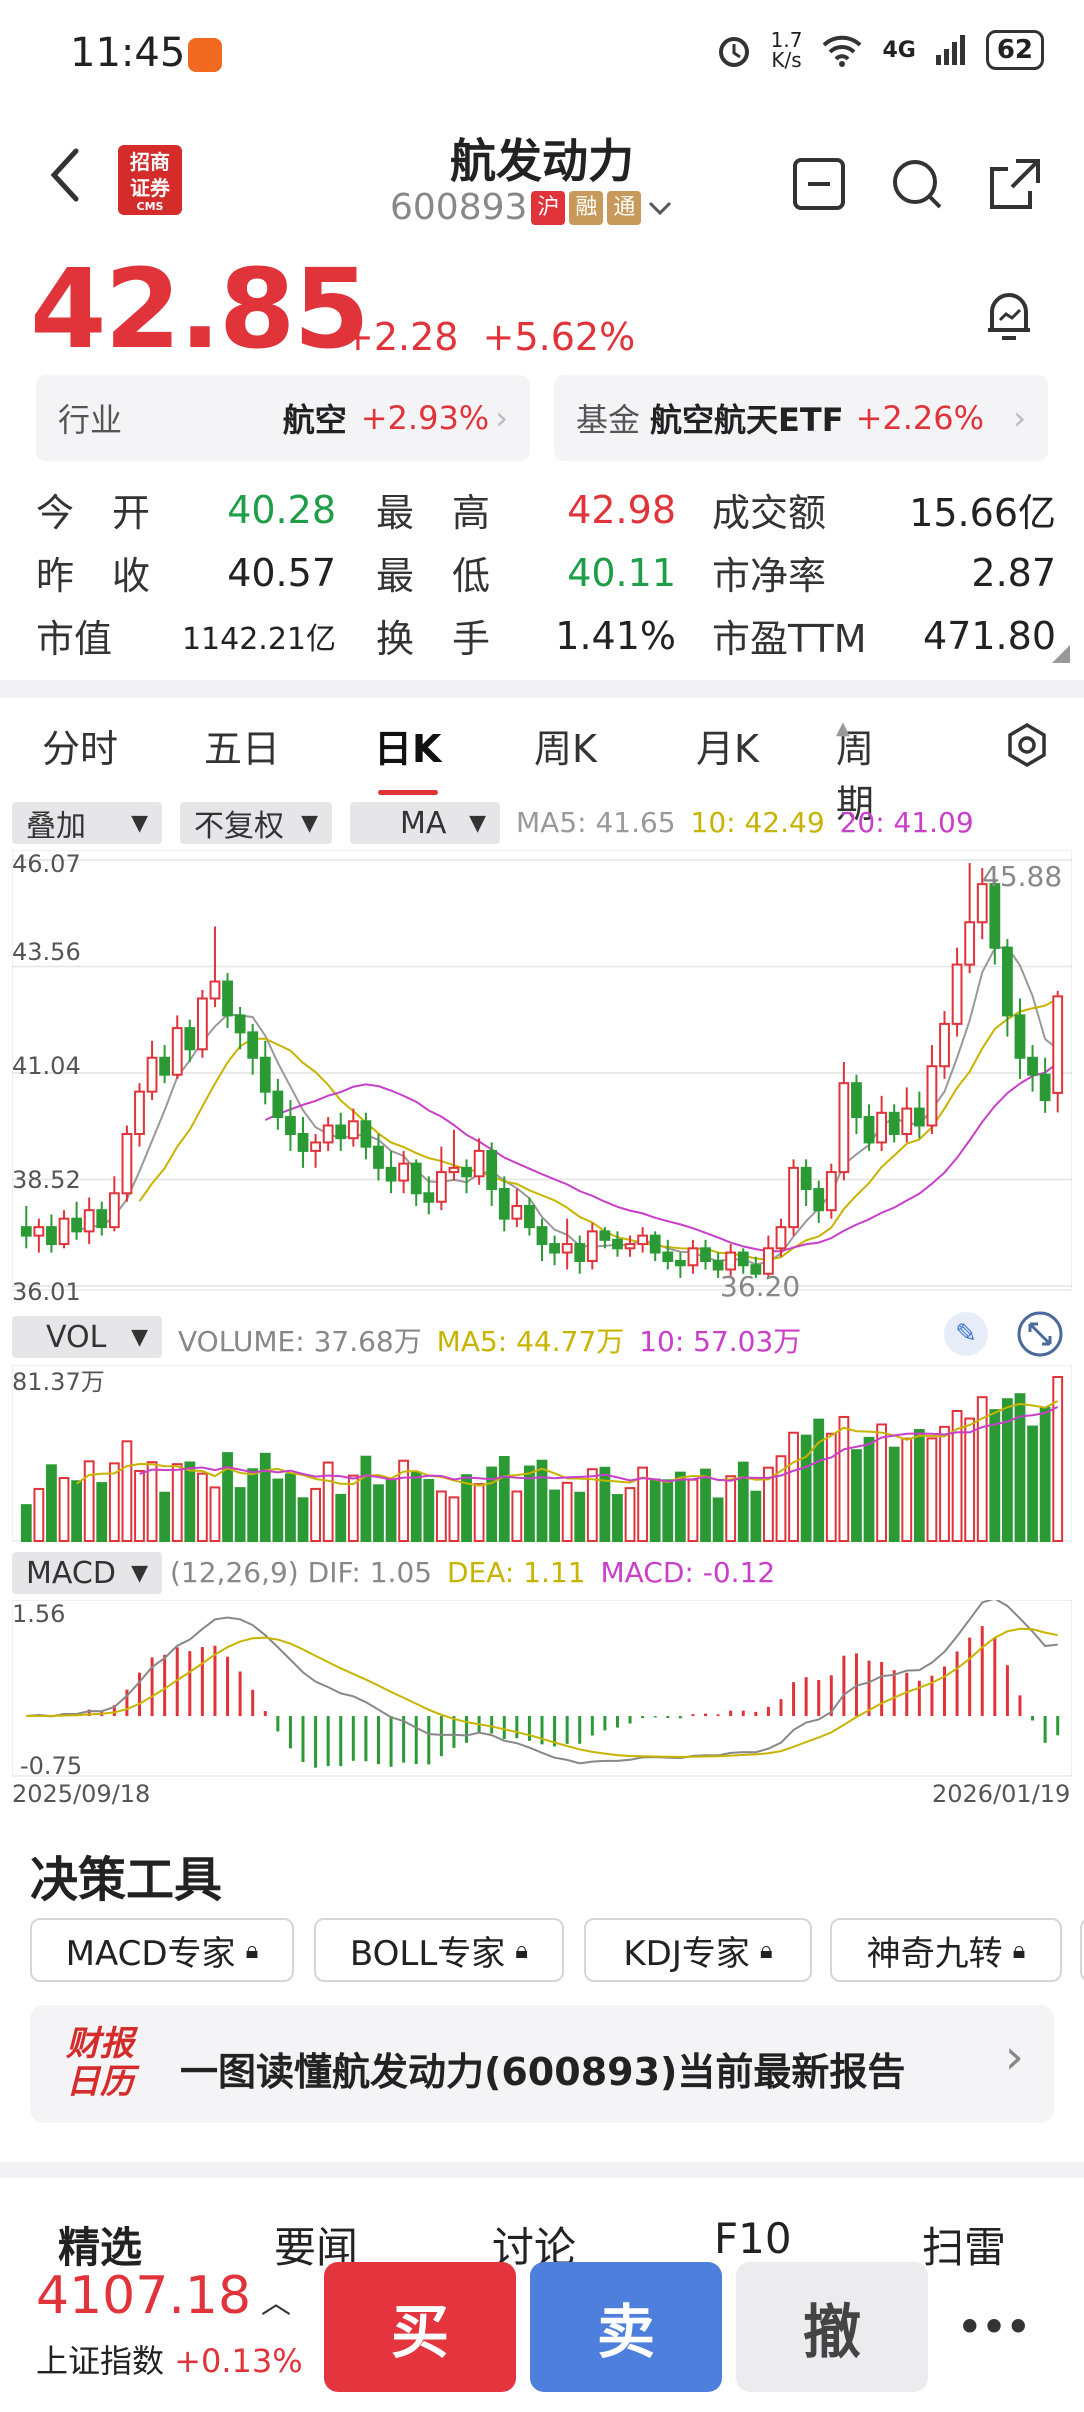 The height and width of the screenshot is (2412, 1084). I want to click on more-button: •••, so click(994, 2327).